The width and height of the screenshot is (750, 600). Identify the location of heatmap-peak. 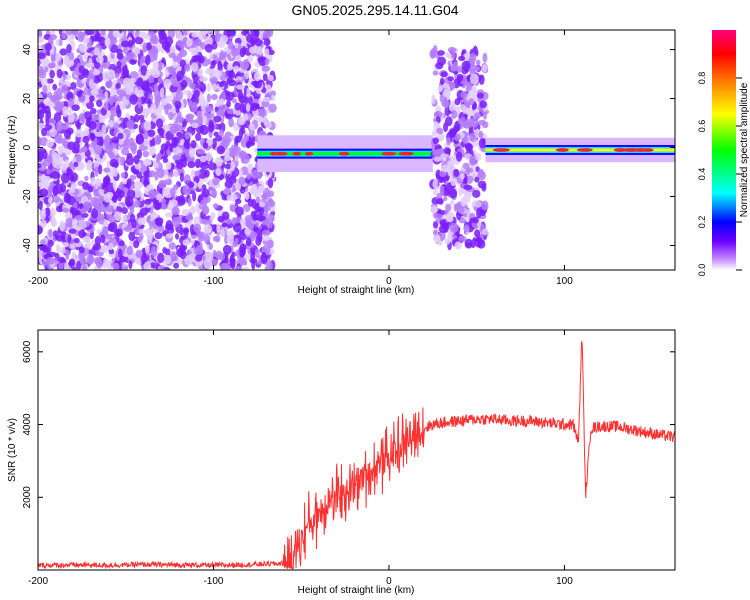
(405, 153).